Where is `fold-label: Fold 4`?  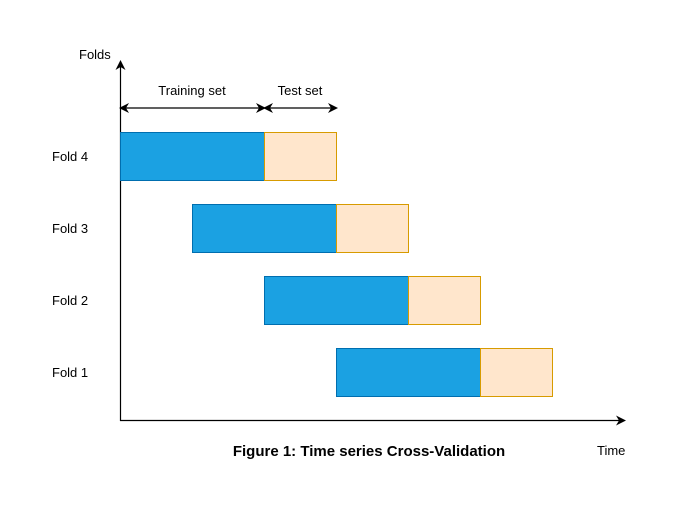
fold-label: Fold 4 is located at coordinates (70, 156).